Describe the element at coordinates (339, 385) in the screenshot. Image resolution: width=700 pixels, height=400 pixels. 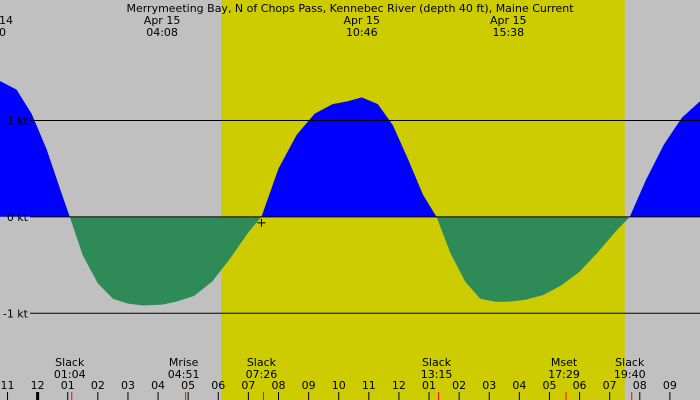
I see `x-tick-label: 10` at that location.